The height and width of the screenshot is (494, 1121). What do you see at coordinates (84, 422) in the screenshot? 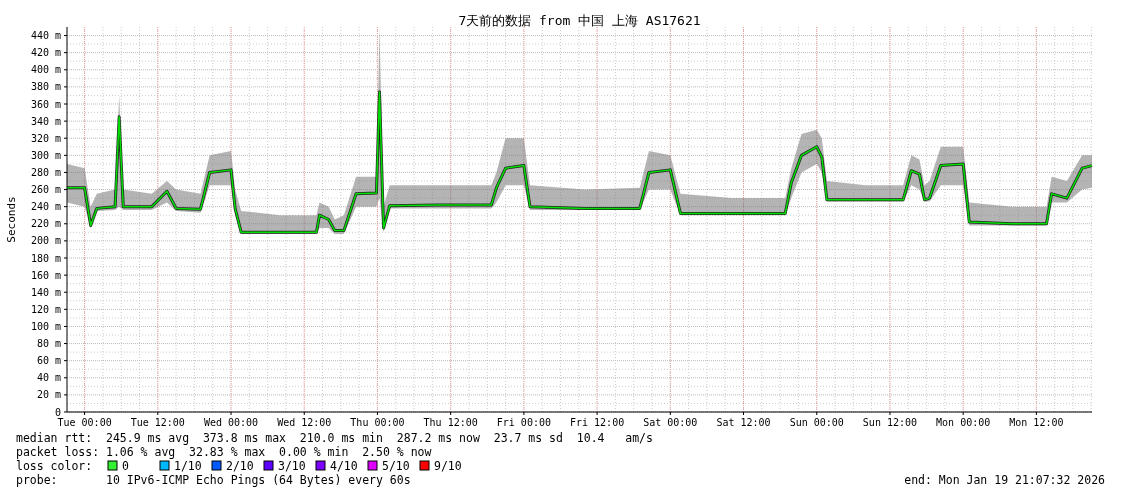
I see `x-tick-label: Tue 00:00` at bounding box center [84, 422].